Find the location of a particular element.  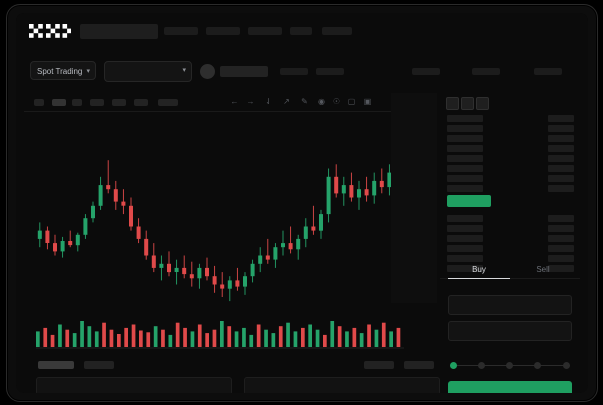

top-navigation-bar is located at coordinates (302, 31).